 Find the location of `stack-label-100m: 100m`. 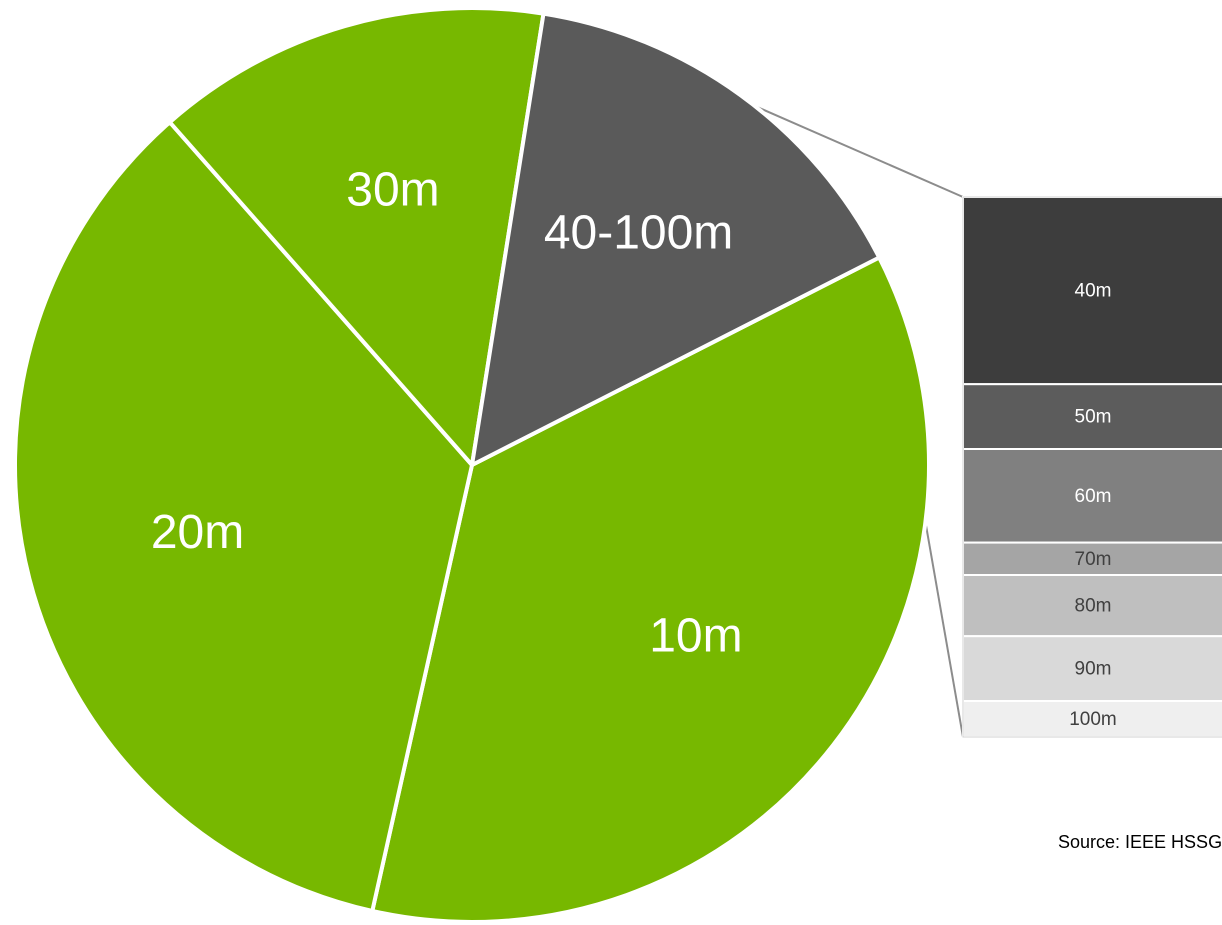

stack-label-100m: 100m is located at coordinates (1093, 719).